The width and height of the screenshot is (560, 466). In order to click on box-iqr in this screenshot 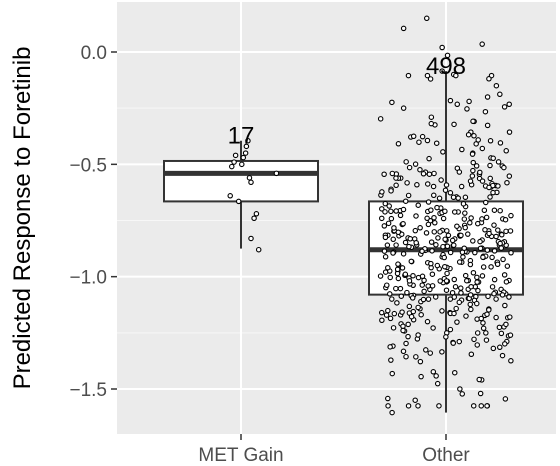, I will do `click(241, 181)`.